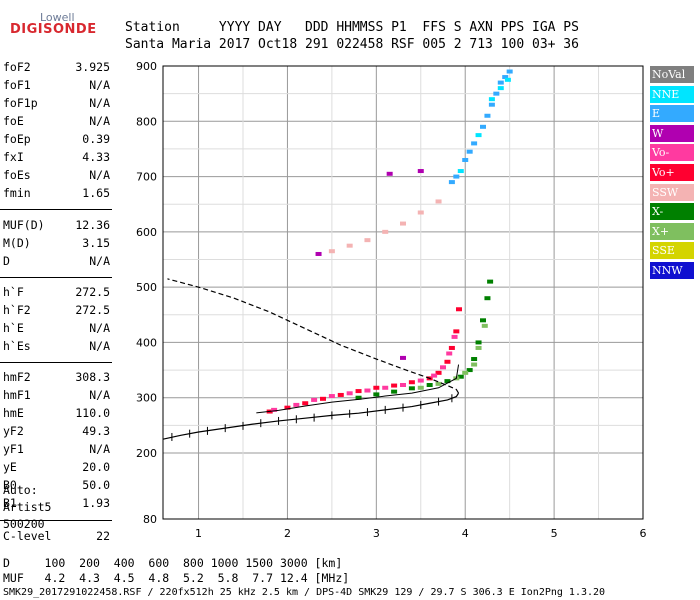  What do you see at coordinates (92, 67) in the screenshot?
I see `param-value: 3.925` at bounding box center [92, 67].